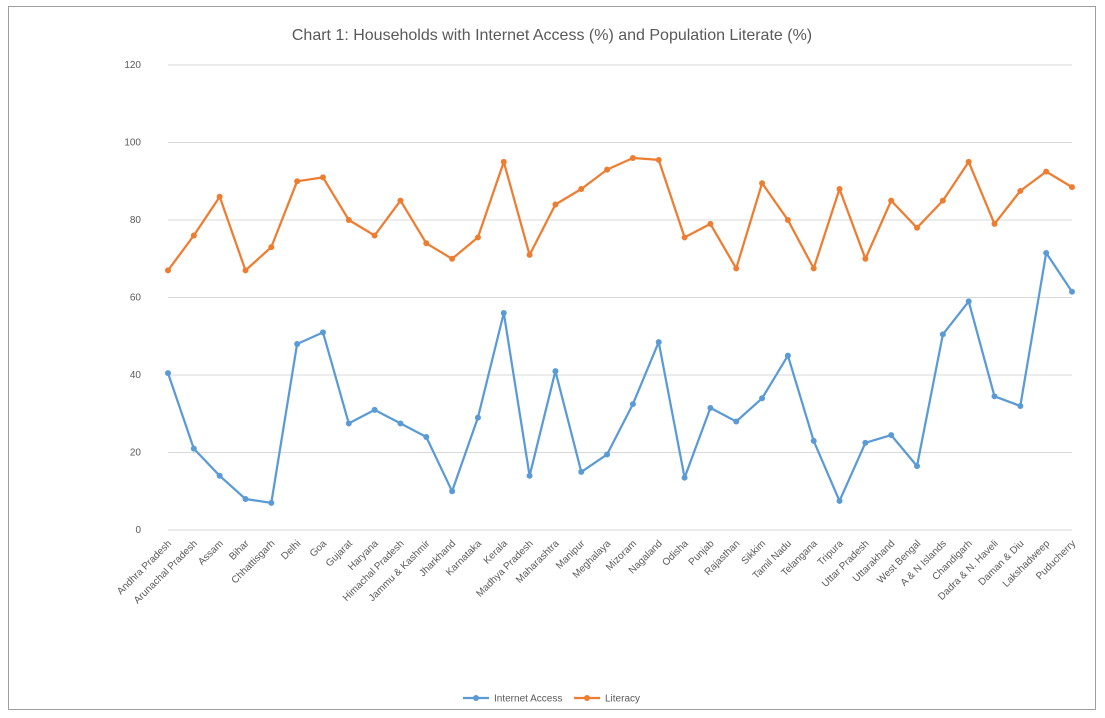 The width and height of the screenshot is (1105, 718). Describe the element at coordinates (132, 143) in the screenshot. I see `y-tick-label: 100` at that location.